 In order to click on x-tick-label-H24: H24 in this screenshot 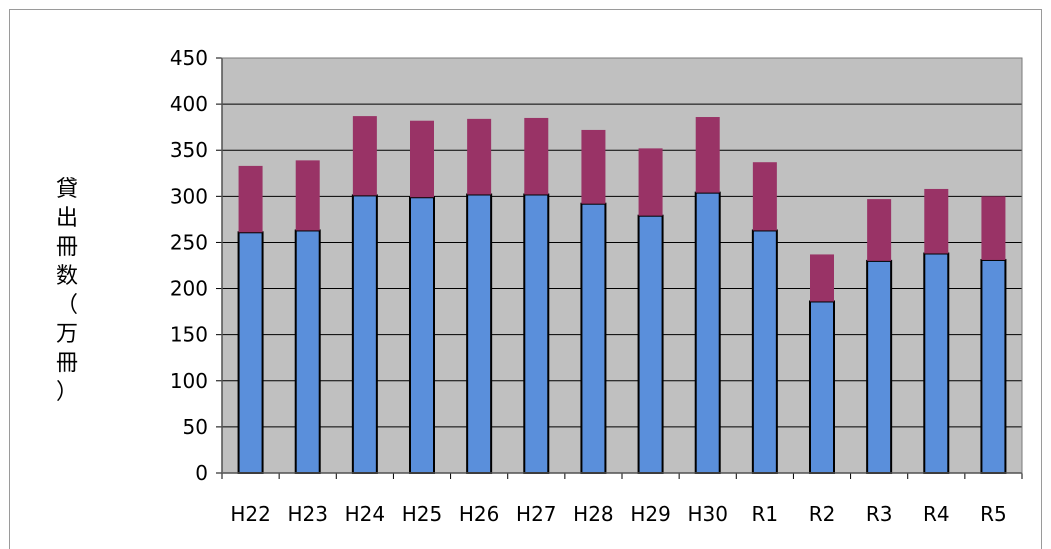, I will do `click(365, 514)`.